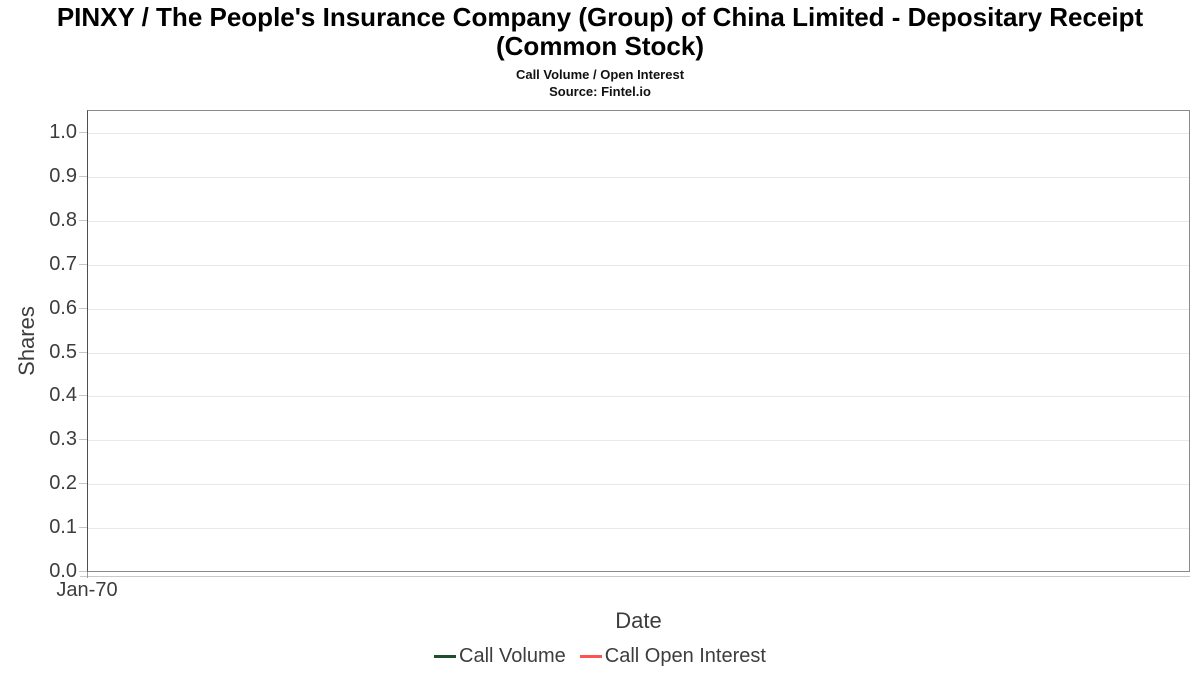 Image resolution: width=1200 pixels, height=675 pixels. Describe the element at coordinates (63, 132) in the screenshot. I see `y-tick-label: 1.0` at that location.